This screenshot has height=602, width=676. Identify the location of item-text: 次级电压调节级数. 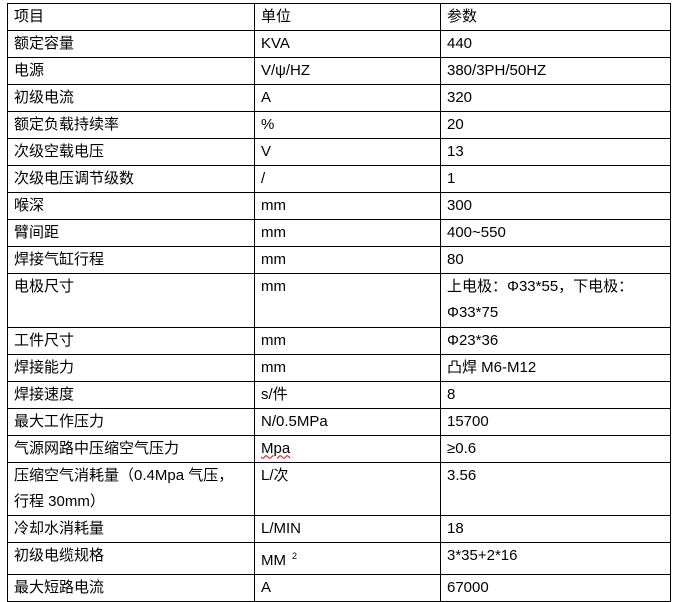
(74, 178).